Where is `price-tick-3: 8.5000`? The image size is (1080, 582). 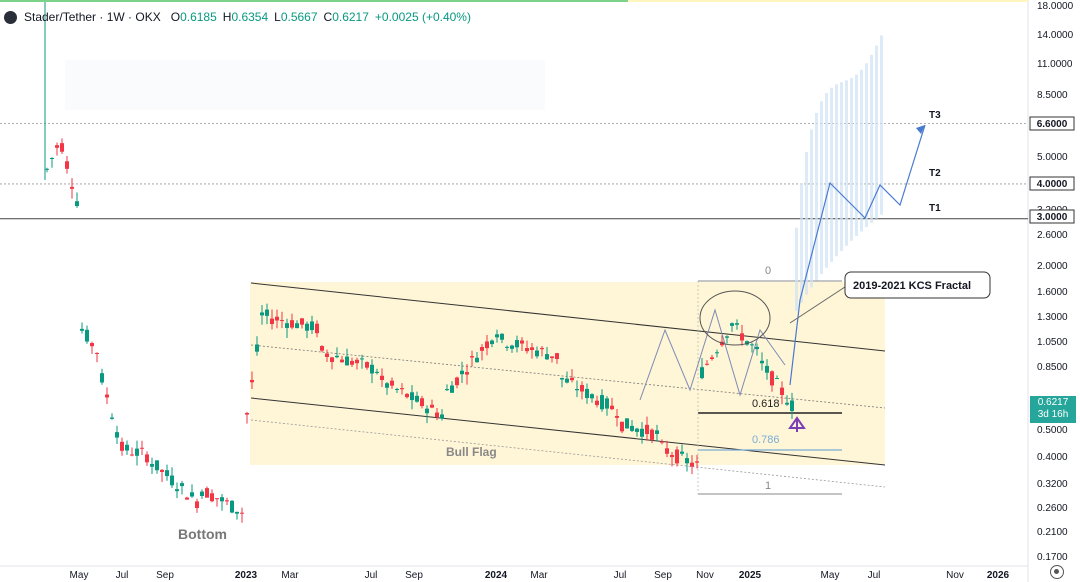
price-tick-3: 8.5000 is located at coordinates (1052, 95).